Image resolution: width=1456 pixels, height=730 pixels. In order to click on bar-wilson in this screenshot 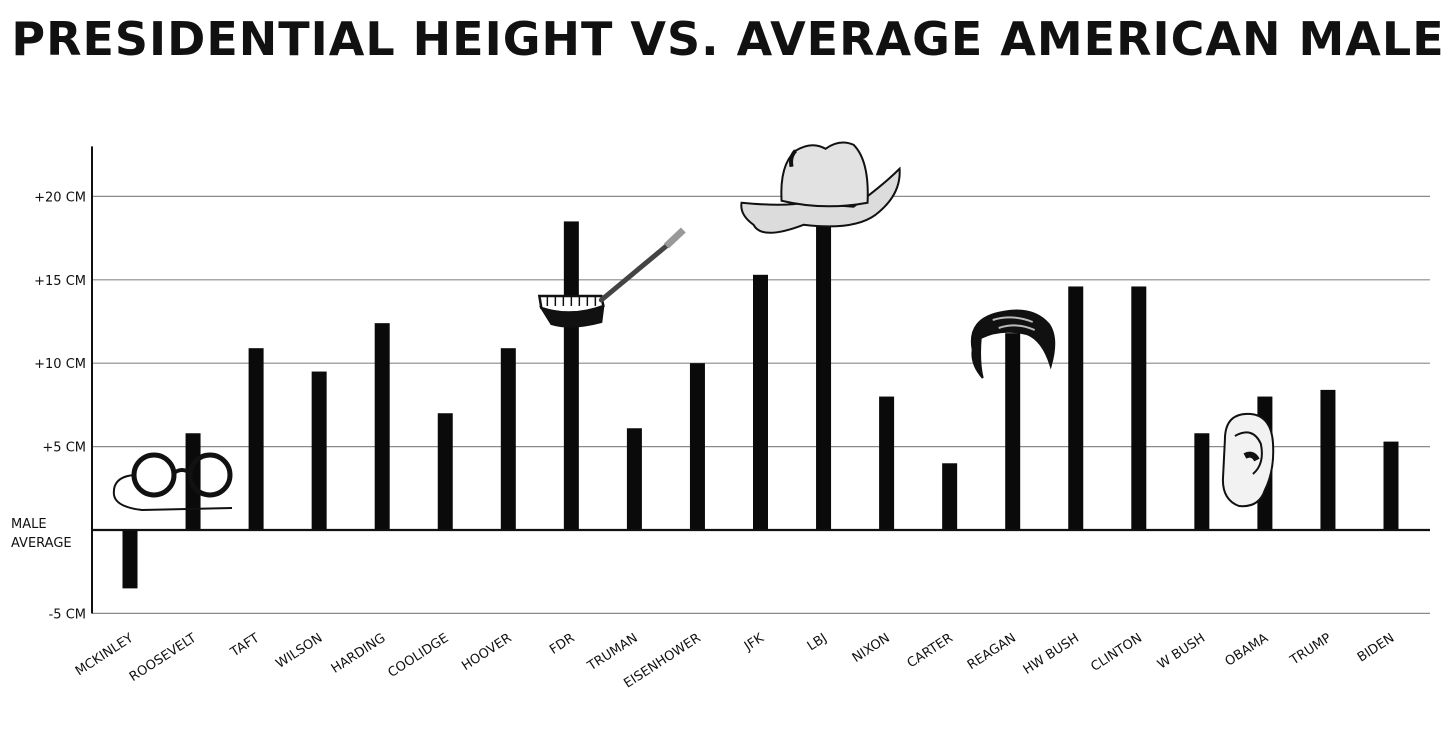, I will do `click(319, 450)`.